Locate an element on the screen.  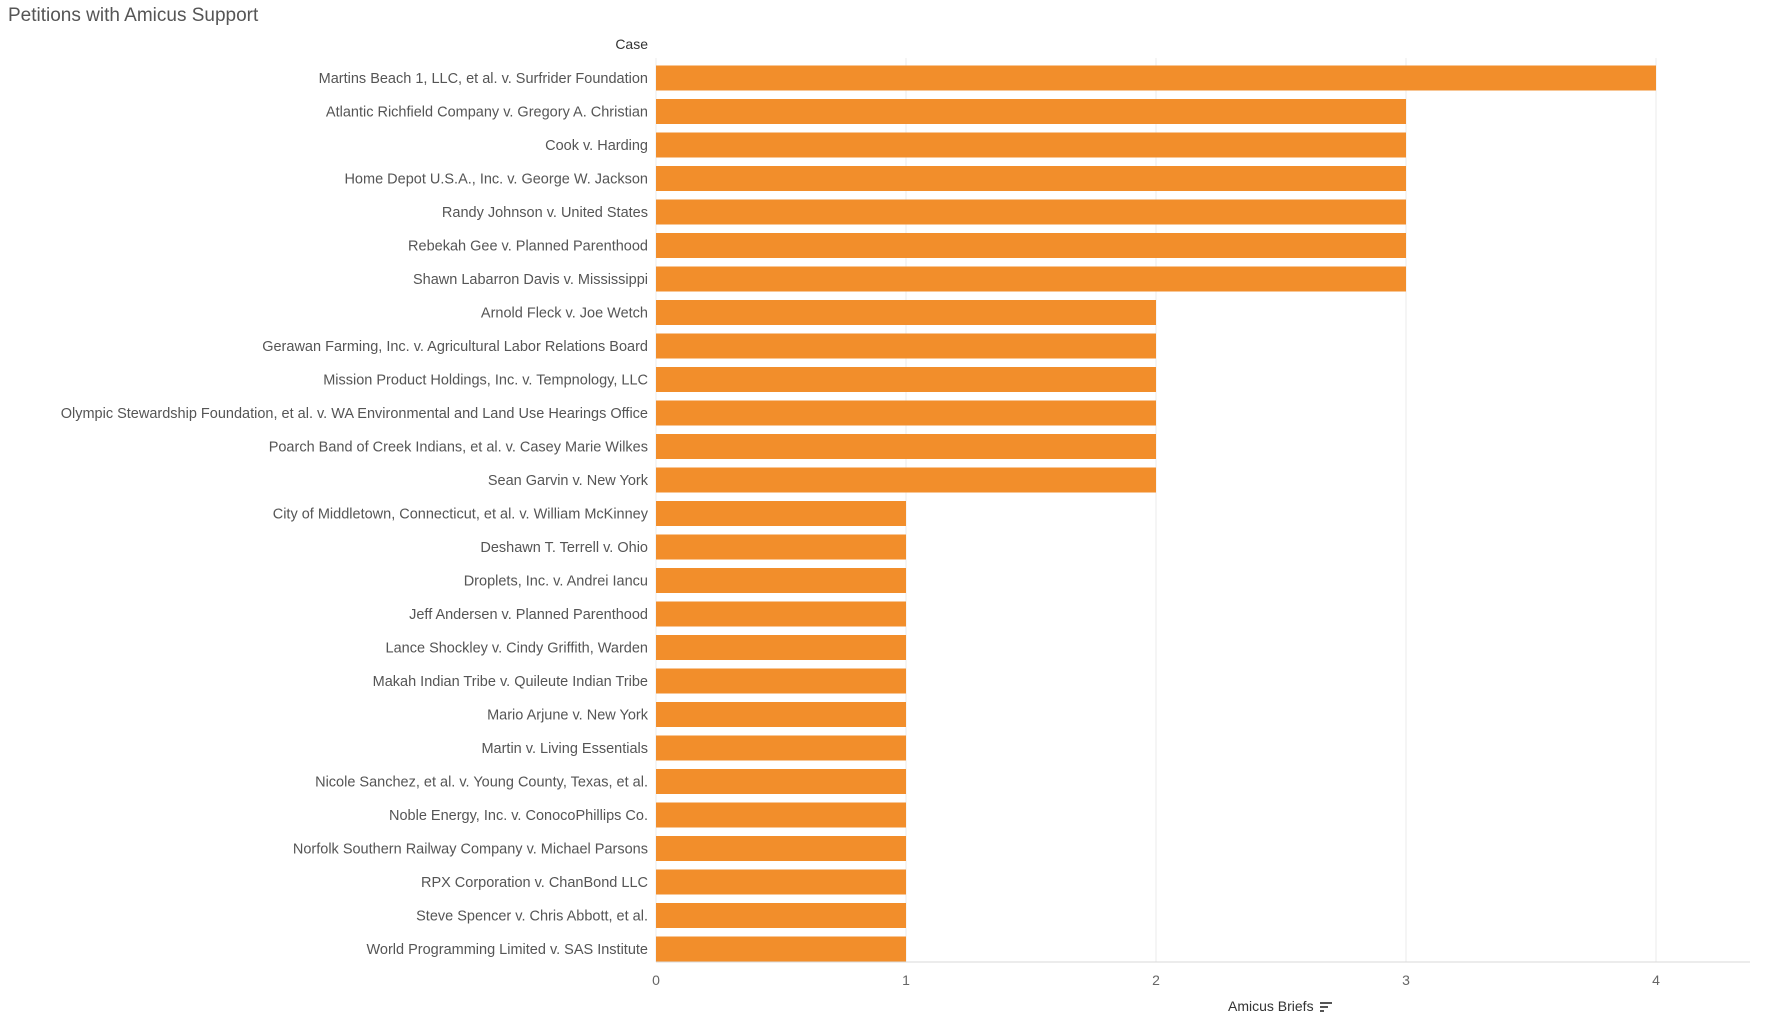
x-axis-title-text: Amicus Briefs is located at coordinates (1271, 1006).